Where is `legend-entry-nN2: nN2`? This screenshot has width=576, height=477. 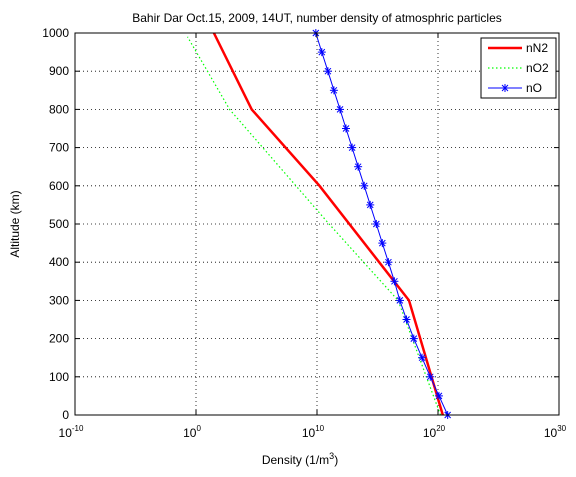 legend-entry-nN2: nN2 is located at coordinates (518, 48).